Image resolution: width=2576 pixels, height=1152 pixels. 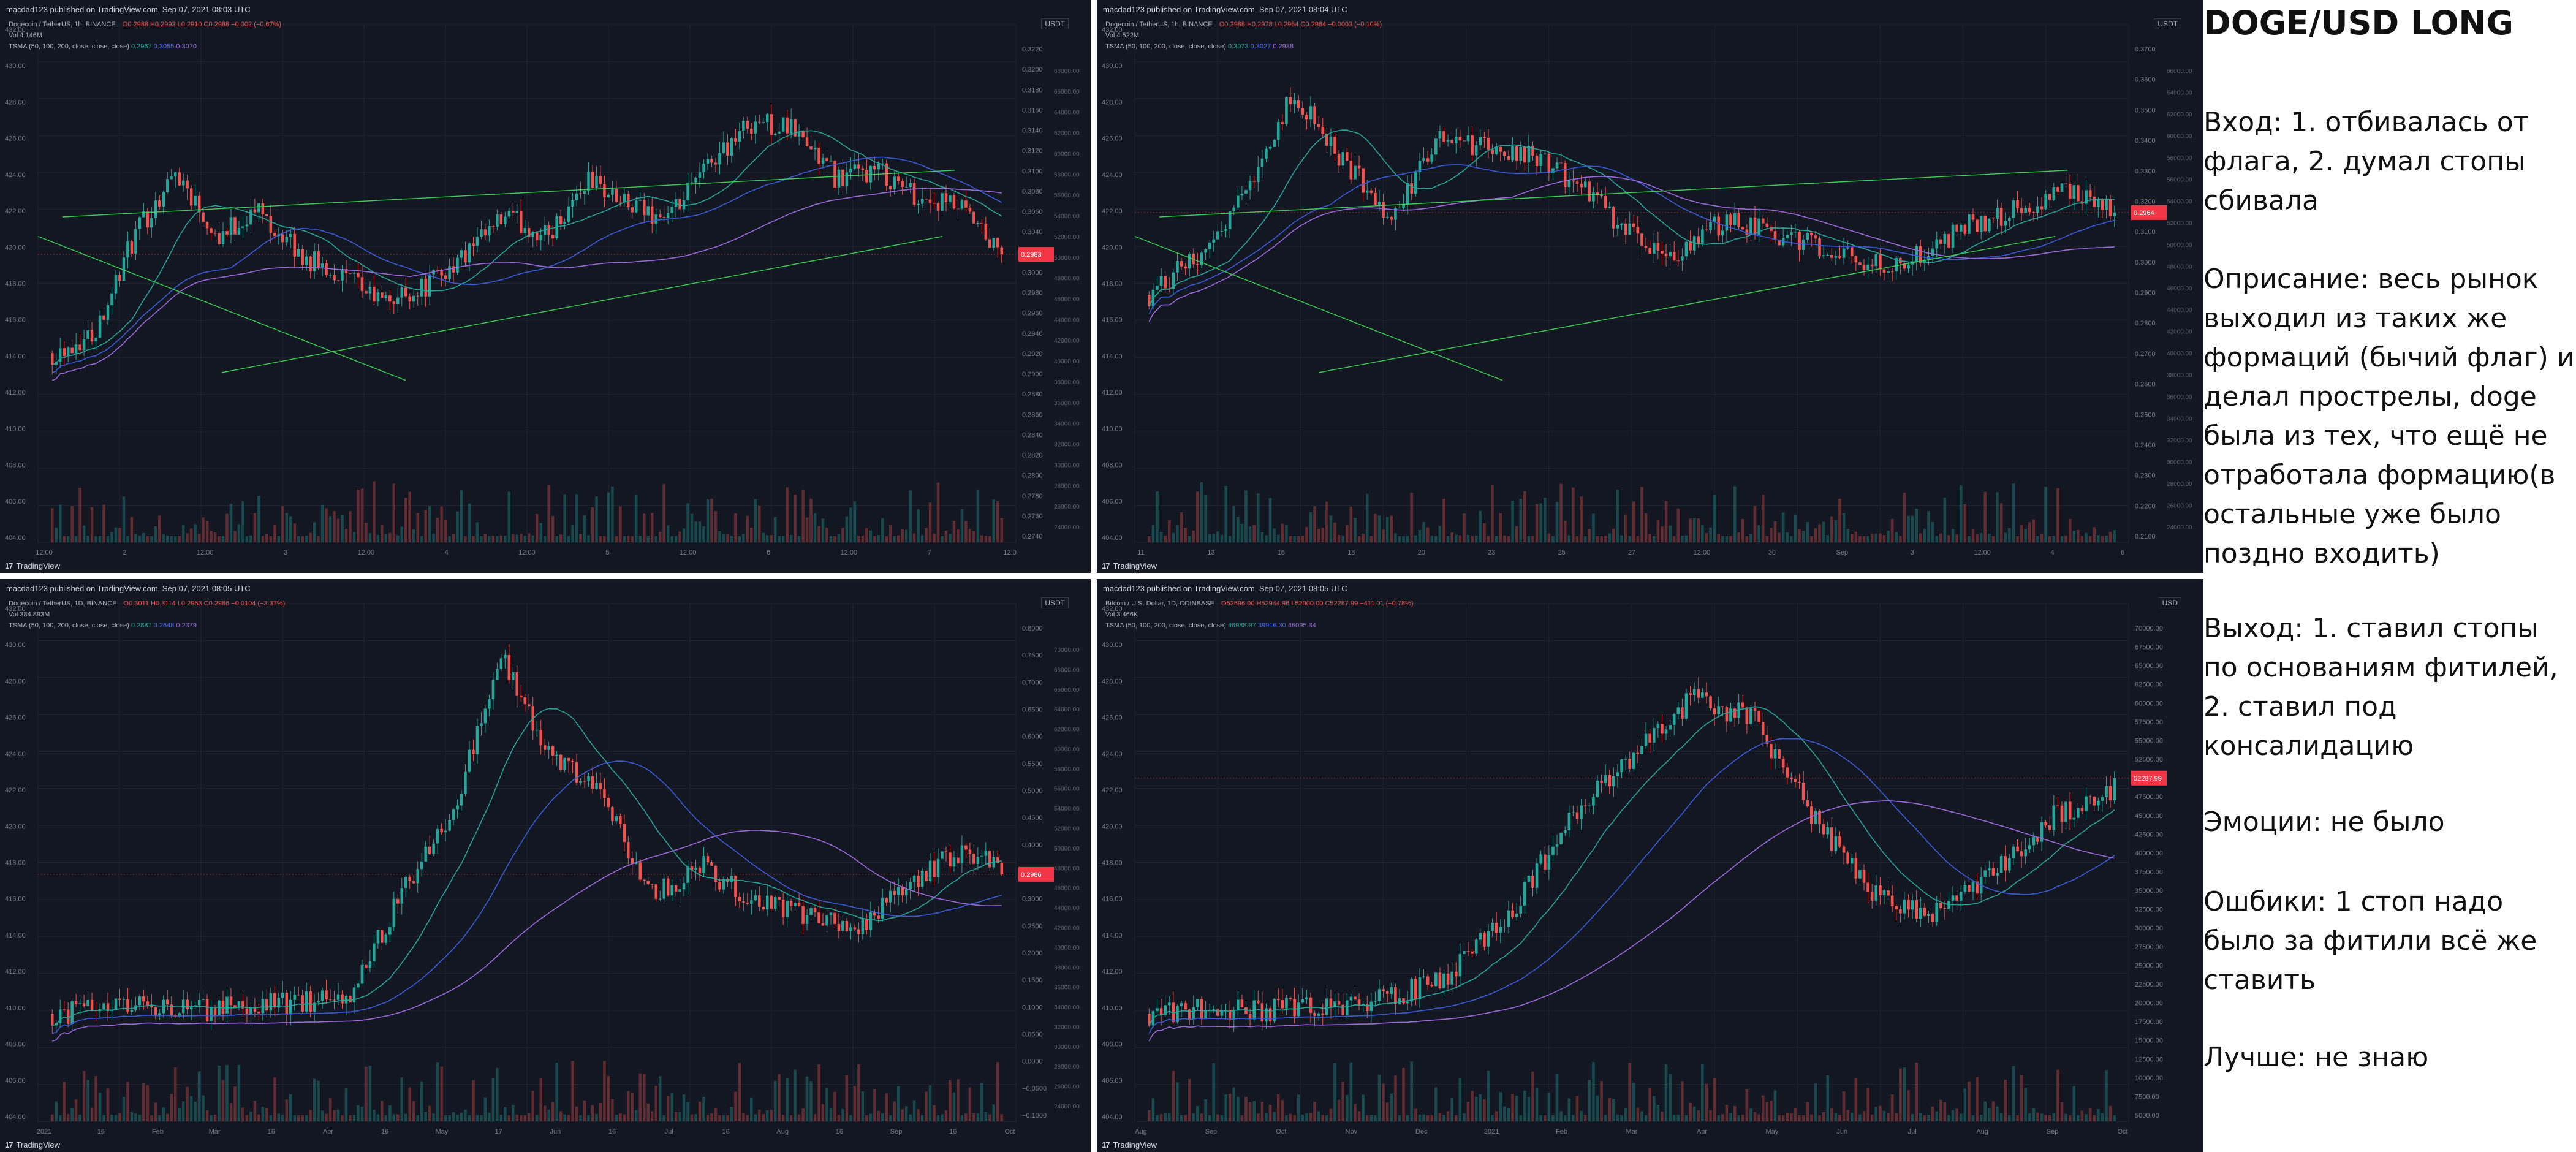 What do you see at coordinates (2179, 289) in the screenshot?
I see `right-axis-tick-secondary: 46000.00` at bounding box center [2179, 289].